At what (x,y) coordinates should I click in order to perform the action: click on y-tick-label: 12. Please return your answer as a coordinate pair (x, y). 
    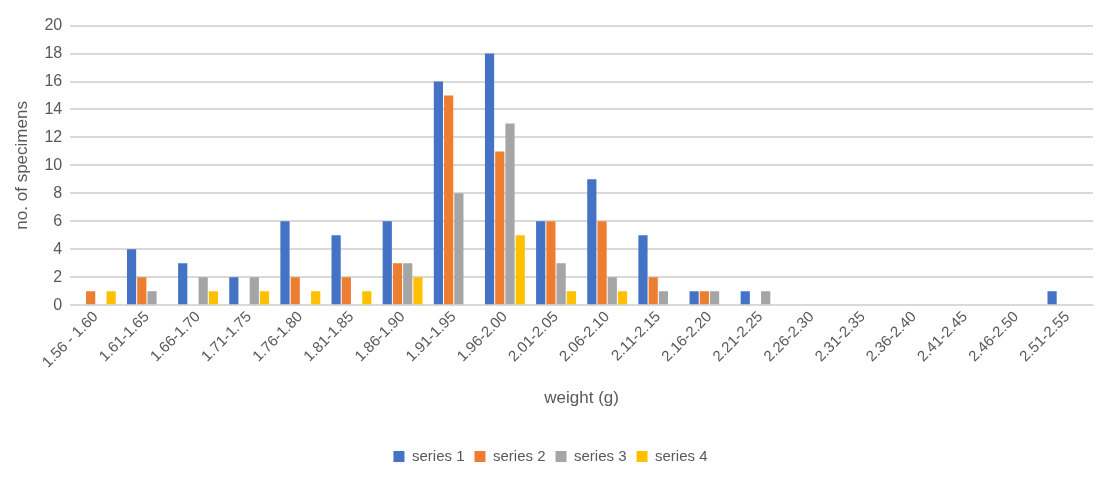
    Looking at the image, I should click on (53, 136).